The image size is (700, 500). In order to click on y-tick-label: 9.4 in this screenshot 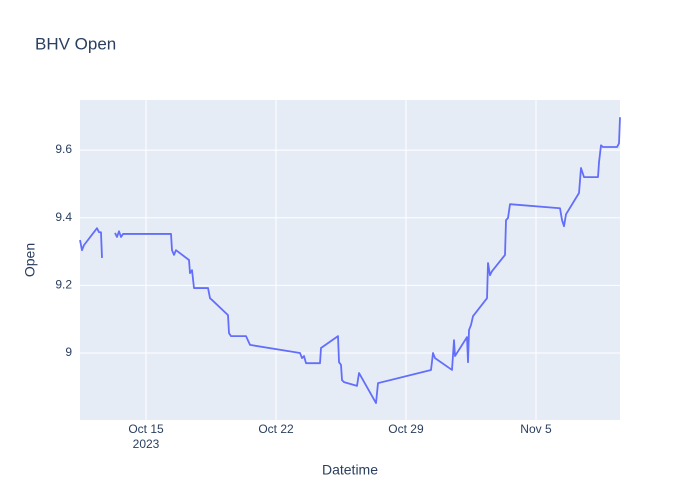, I will do `click(63, 217)`.